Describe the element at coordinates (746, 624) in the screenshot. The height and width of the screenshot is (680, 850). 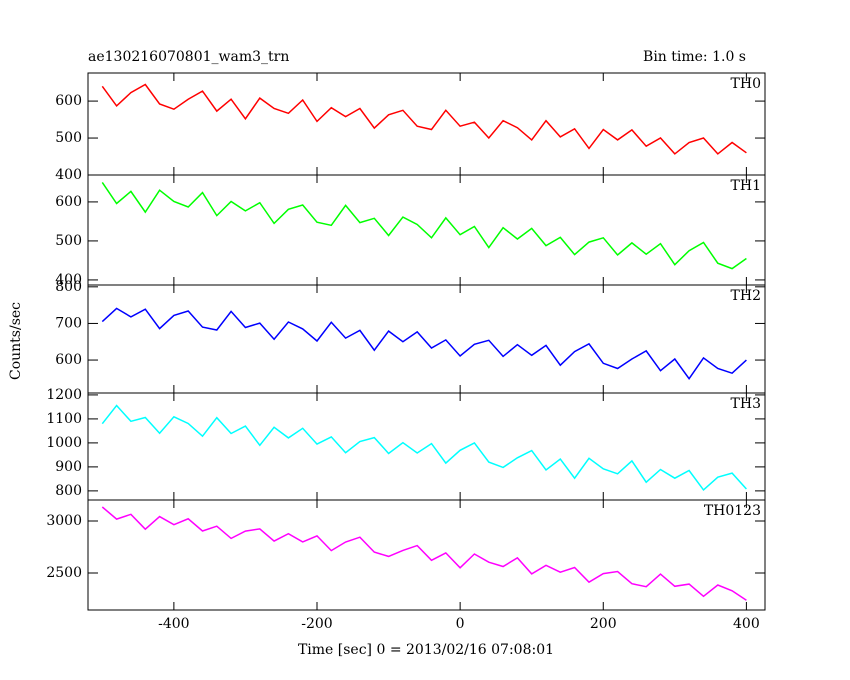
I see `x-tick-label: 400` at that location.